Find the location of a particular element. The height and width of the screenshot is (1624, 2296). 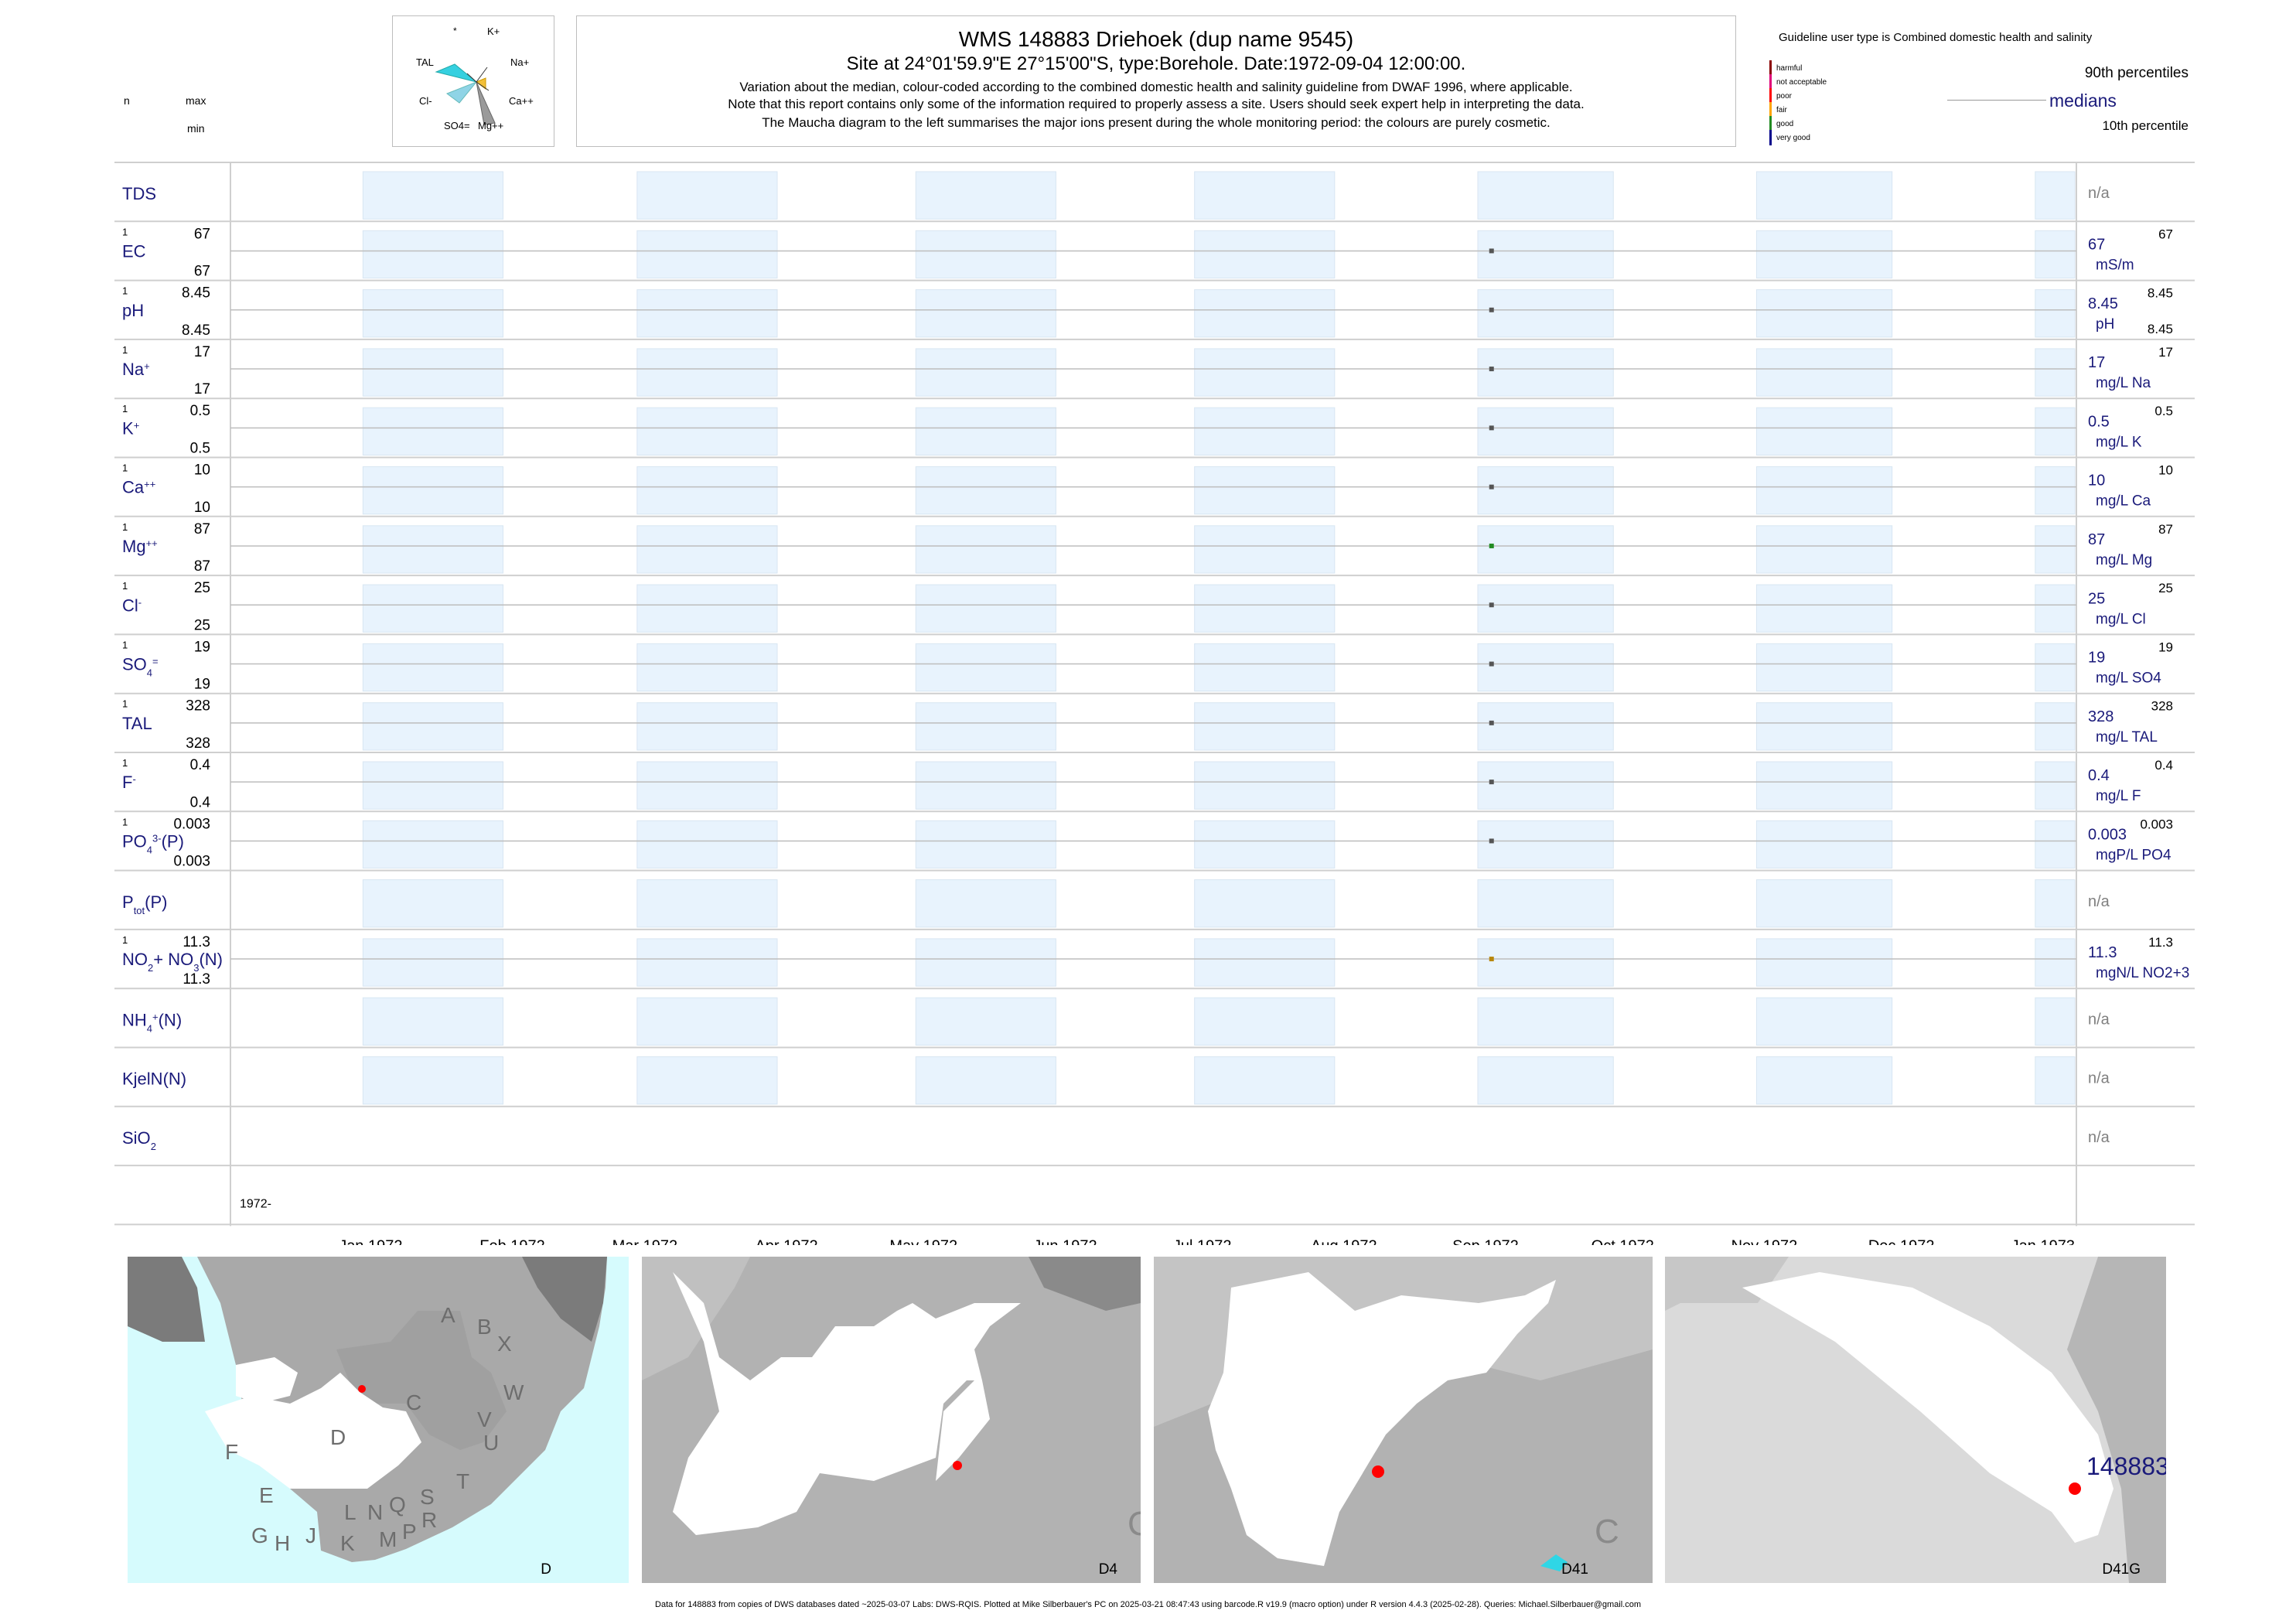

row-min: 17 is located at coordinates (202, 389).